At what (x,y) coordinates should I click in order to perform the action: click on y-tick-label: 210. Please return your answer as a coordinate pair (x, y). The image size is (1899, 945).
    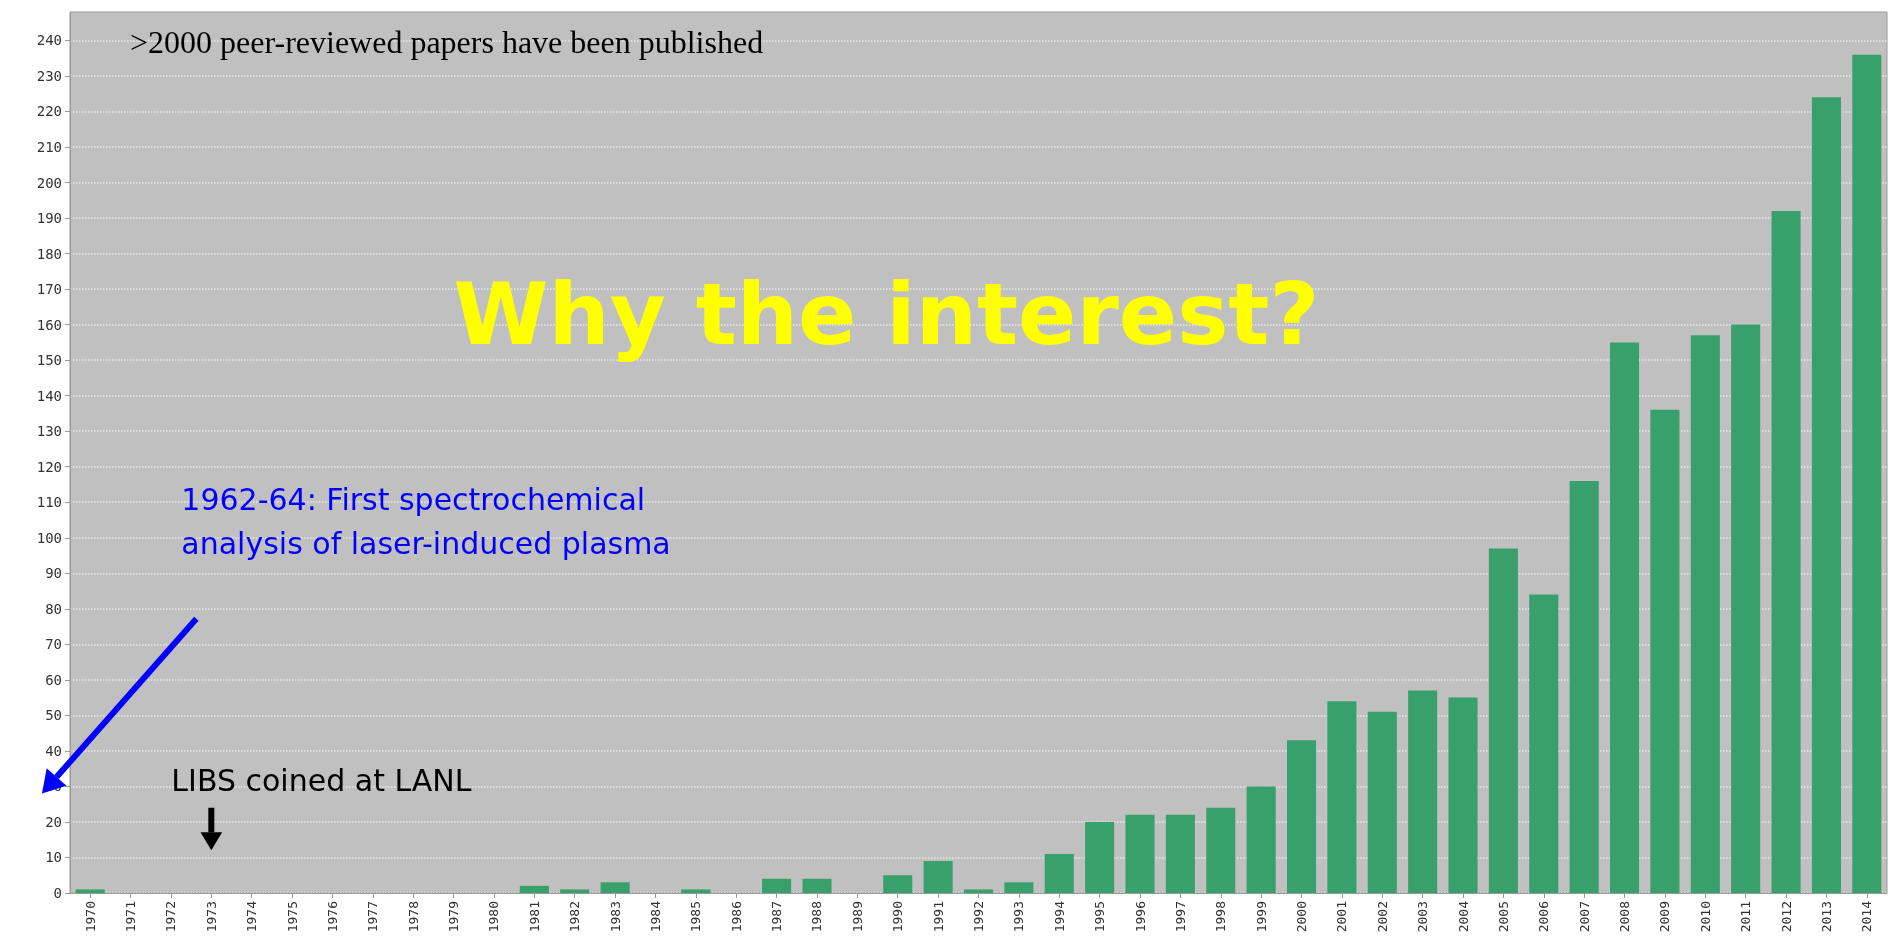
    Looking at the image, I should click on (49, 146).